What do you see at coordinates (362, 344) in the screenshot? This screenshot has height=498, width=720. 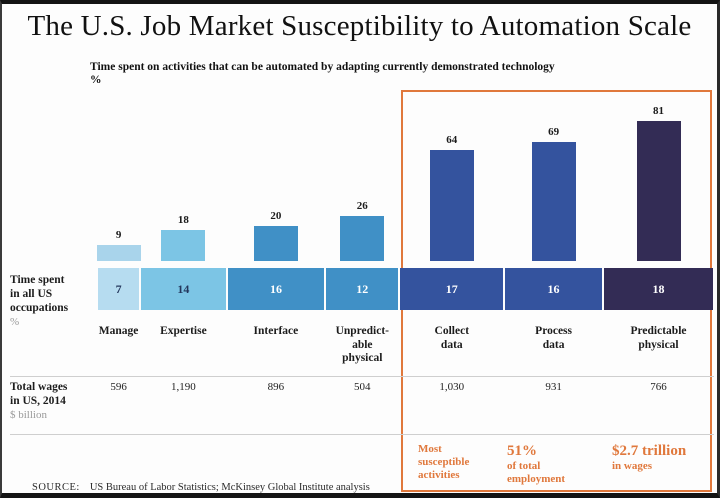 I see `category-label: Unpredict-able physical` at bounding box center [362, 344].